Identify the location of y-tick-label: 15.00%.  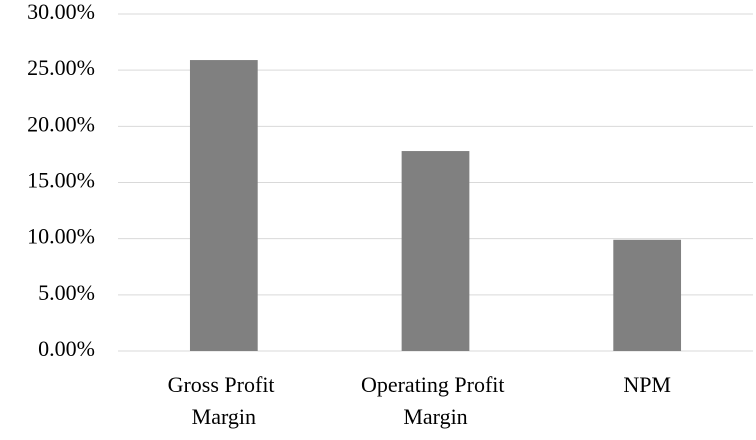
(61, 180).